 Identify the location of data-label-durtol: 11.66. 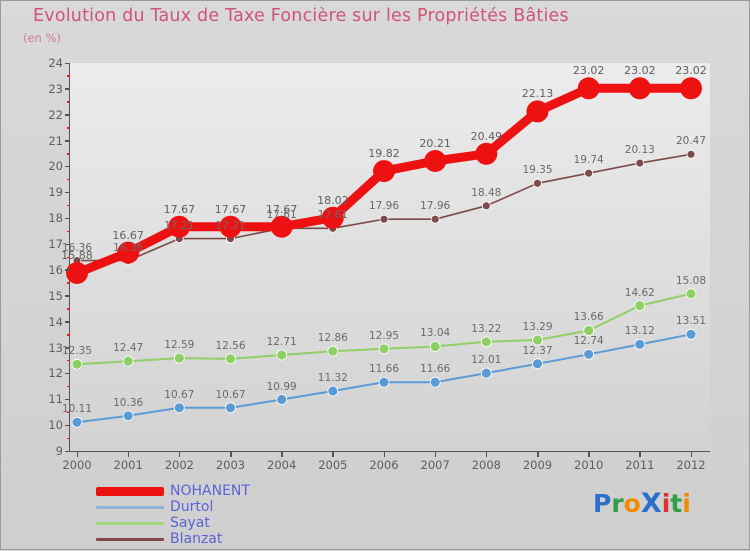
(384, 369).